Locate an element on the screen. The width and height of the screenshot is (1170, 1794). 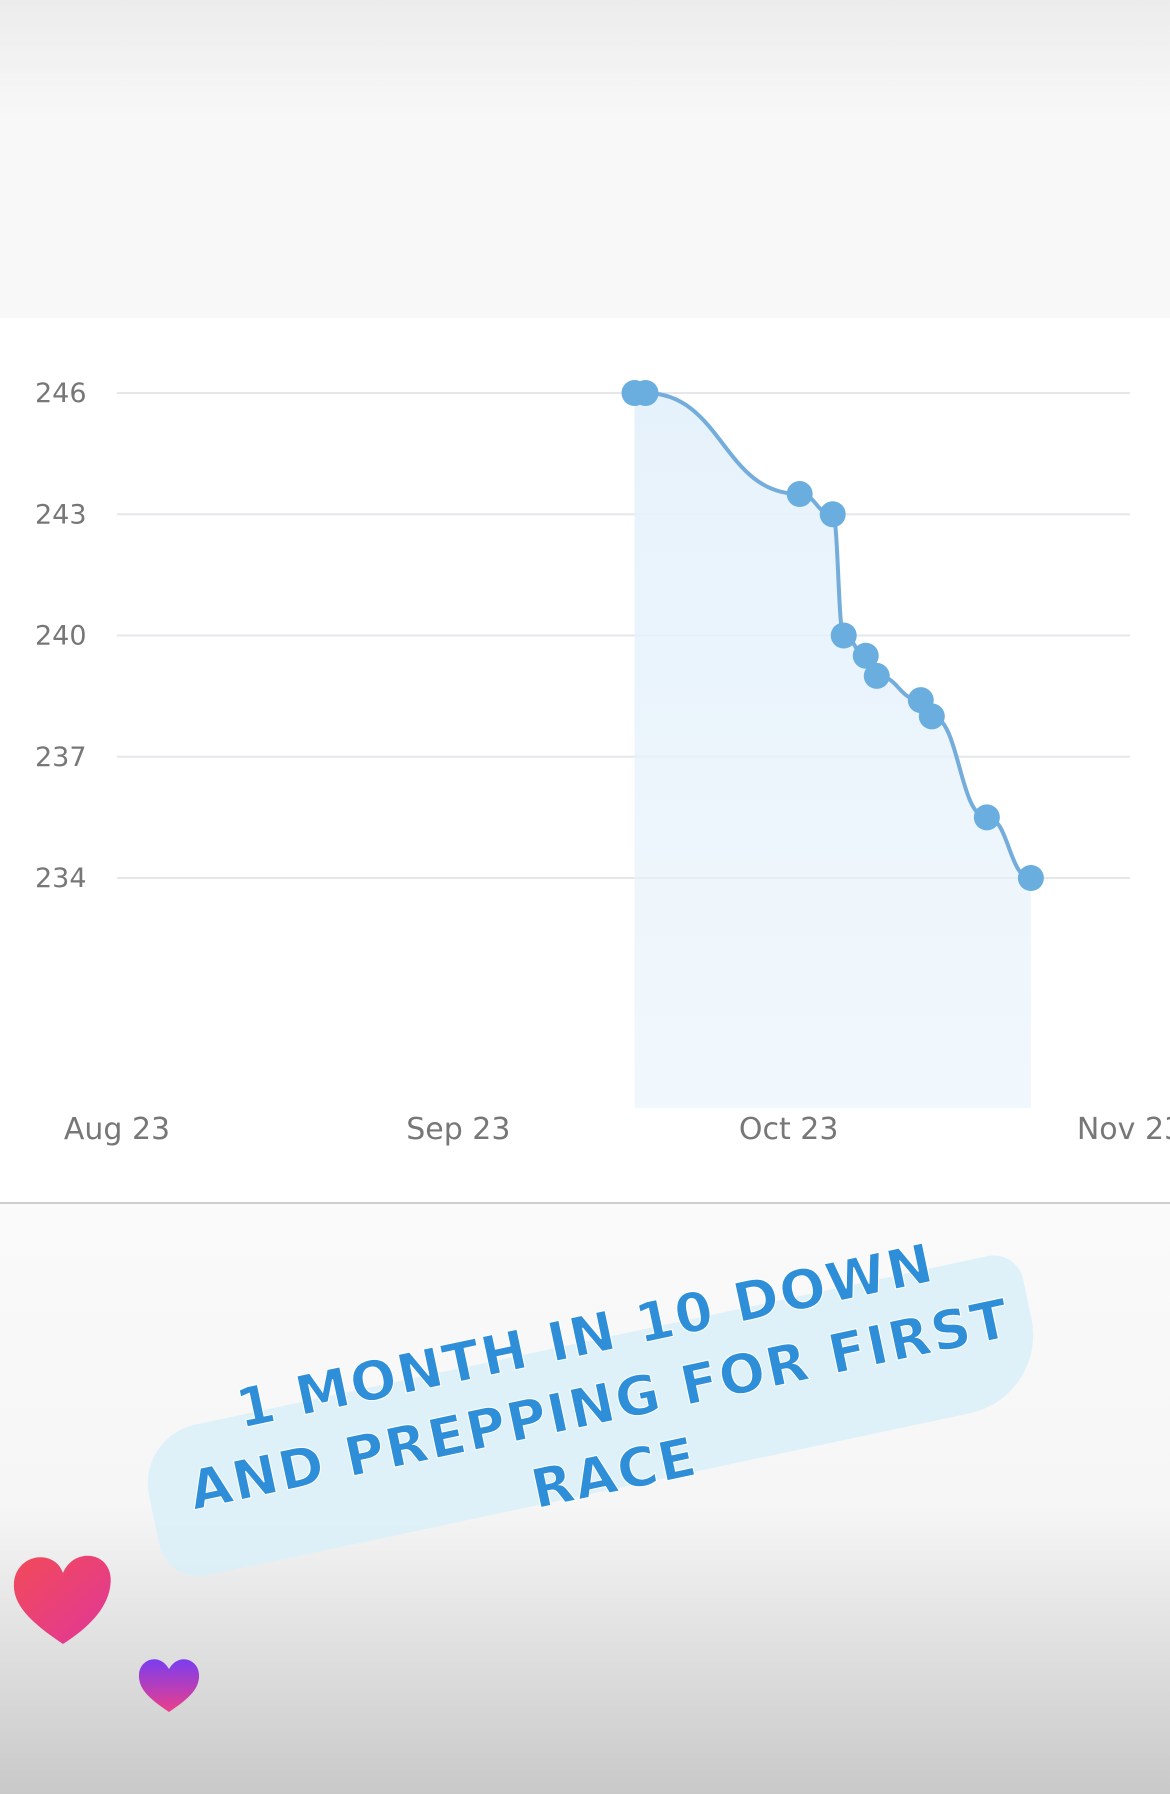
x-tick-label: Nov 23 is located at coordinates (1123, 1129).